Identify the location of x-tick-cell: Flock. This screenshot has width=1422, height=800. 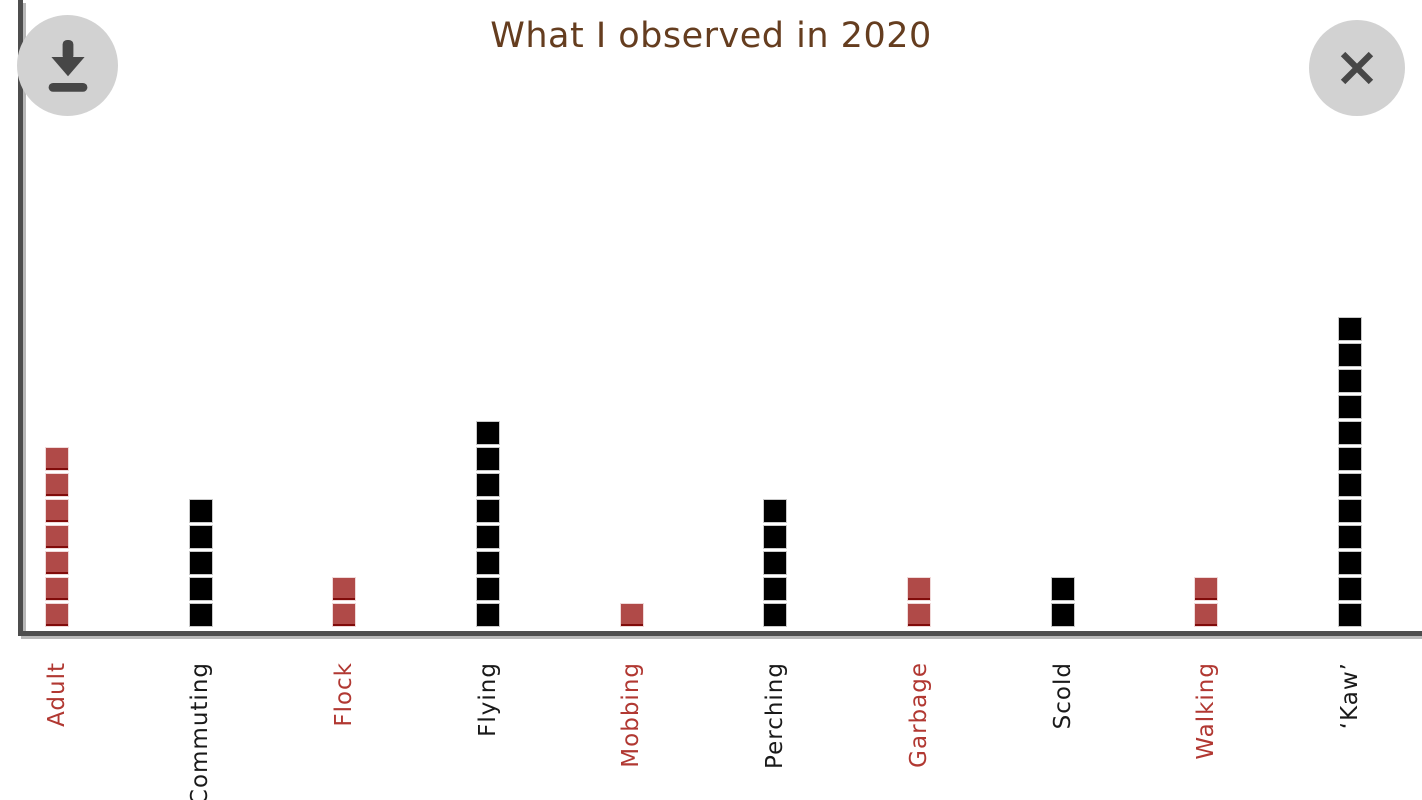
(344, 731).